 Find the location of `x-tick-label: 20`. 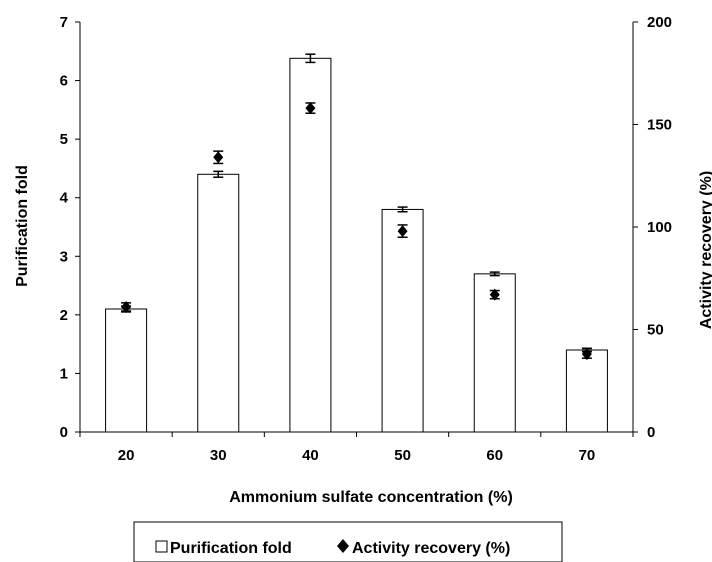

x-tick-label: 20 is located at coordinates (126, 455).